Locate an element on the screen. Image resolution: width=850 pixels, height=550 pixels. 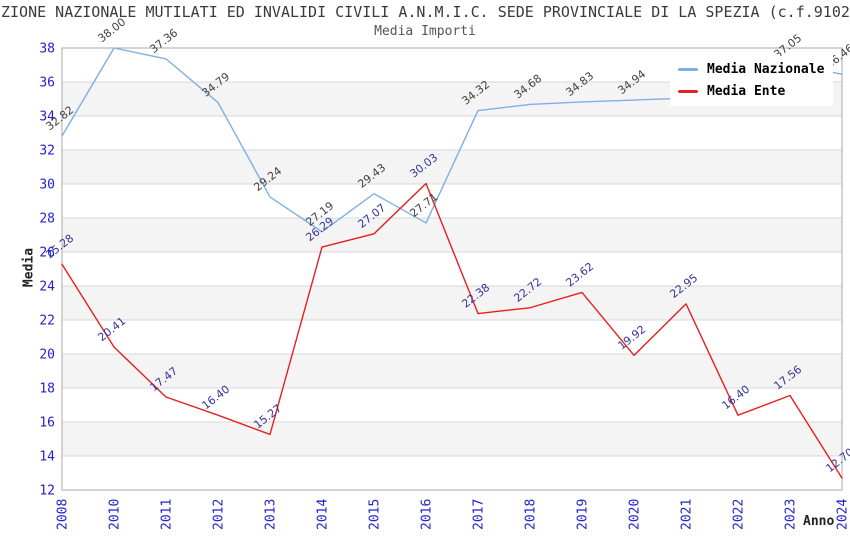
x-tick-label: 2022 is located at coordinates (739, 514).